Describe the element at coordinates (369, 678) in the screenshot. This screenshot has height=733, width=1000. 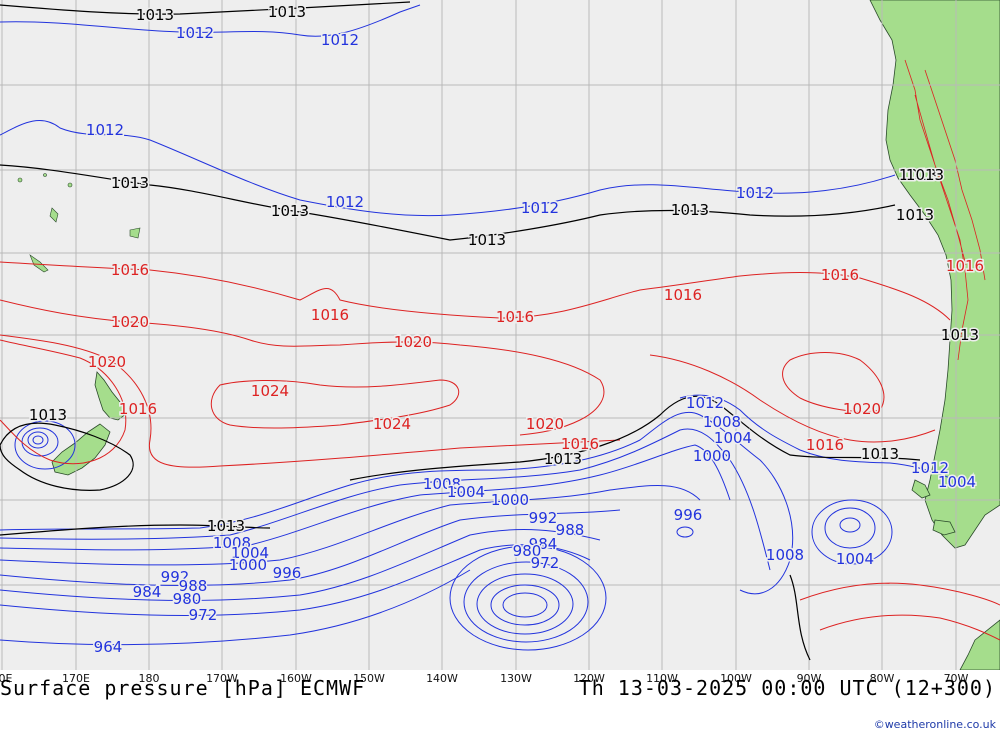
I see `lon-label-5: 150W` at that location.